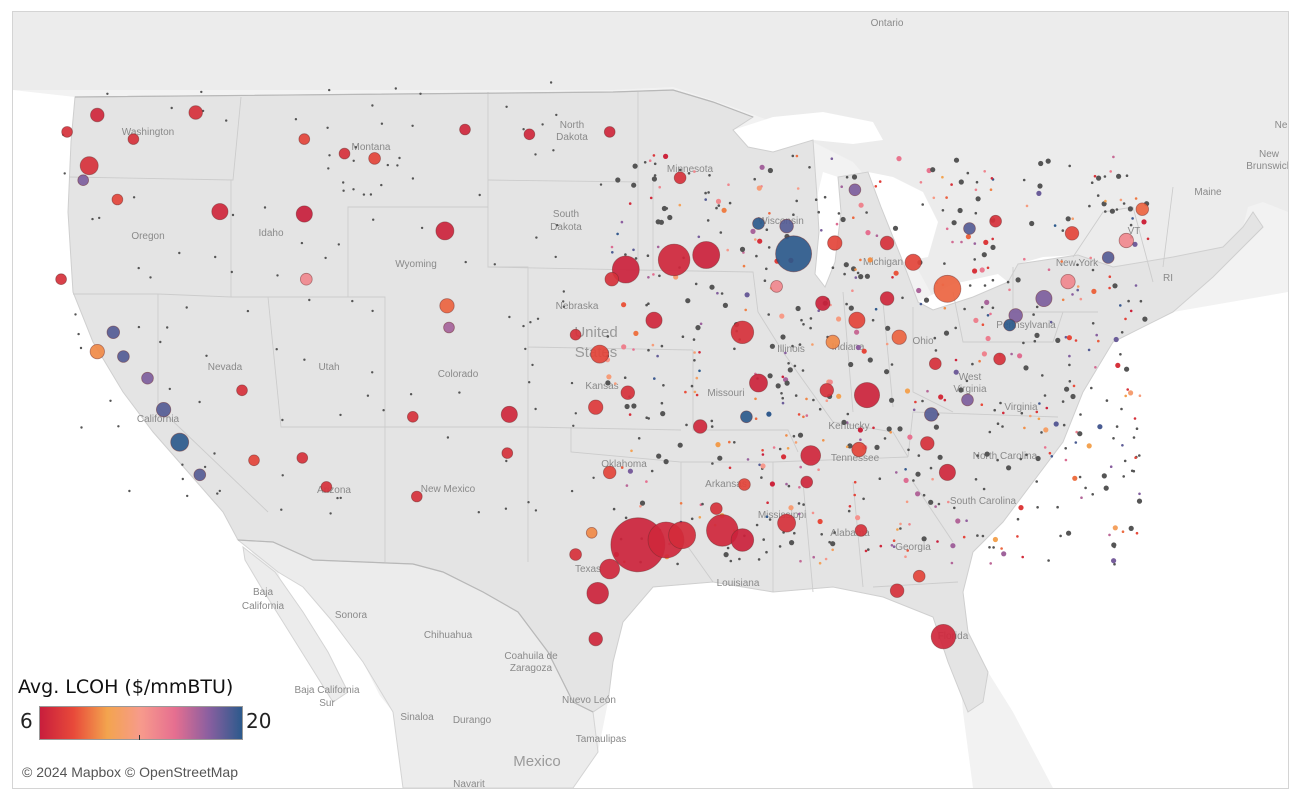  I want to click on map-attribution: © 2024 Mapbox © OpenStreetMap, so click(130, 772).